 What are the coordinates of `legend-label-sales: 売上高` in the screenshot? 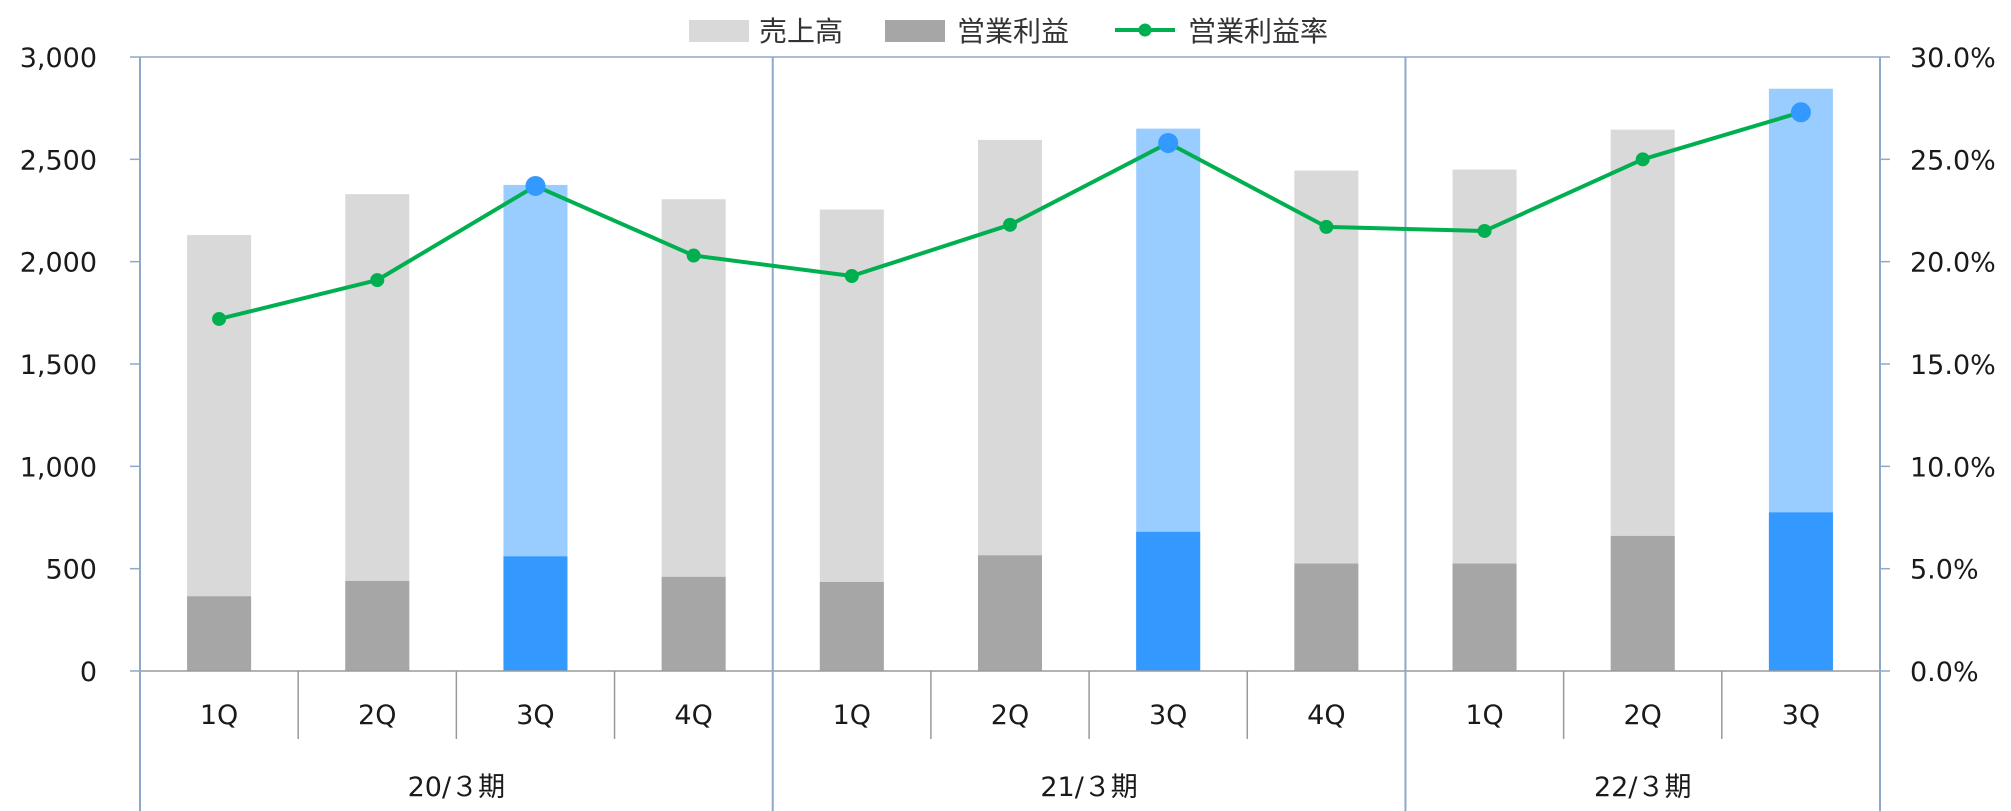 It's located at (801, 31).